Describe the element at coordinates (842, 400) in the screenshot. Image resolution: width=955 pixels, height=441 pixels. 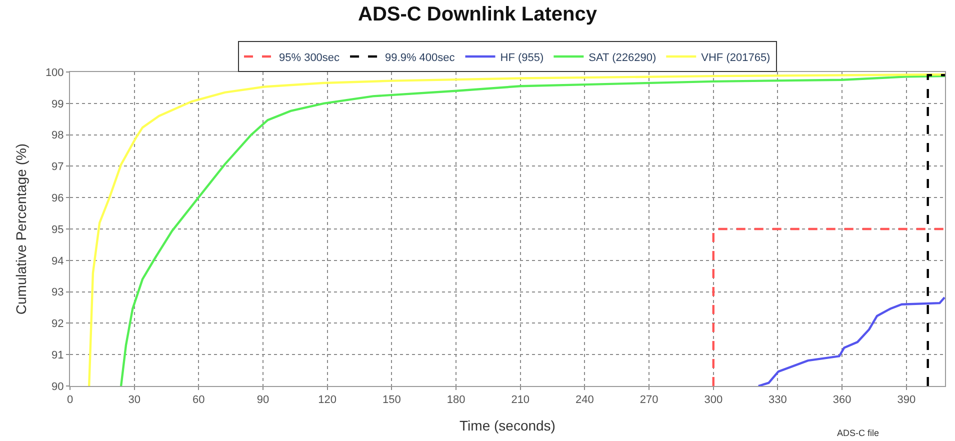
I see `x-tick-label: 360` at that location.